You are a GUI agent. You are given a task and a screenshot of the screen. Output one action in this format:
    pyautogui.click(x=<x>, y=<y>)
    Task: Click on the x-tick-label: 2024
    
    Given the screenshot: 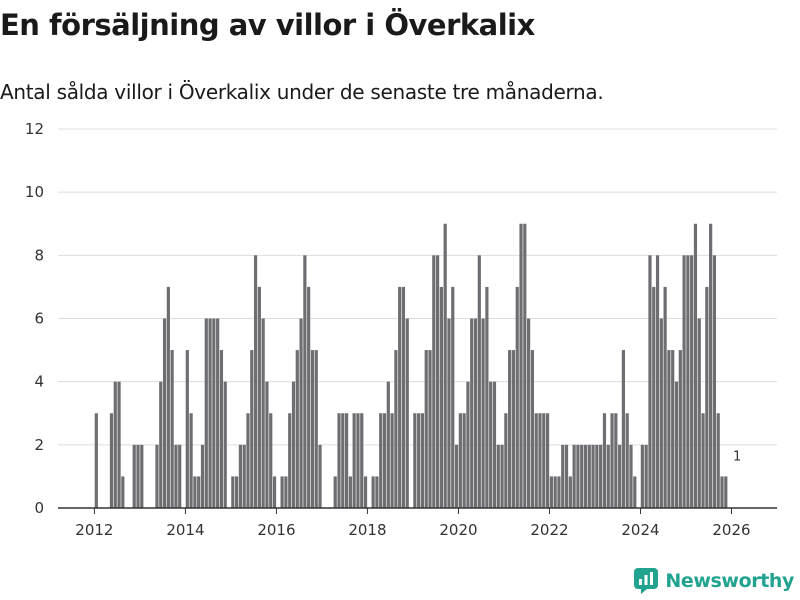 What is the action you would take?
    pyautogui.click(x=640, y=530)
    